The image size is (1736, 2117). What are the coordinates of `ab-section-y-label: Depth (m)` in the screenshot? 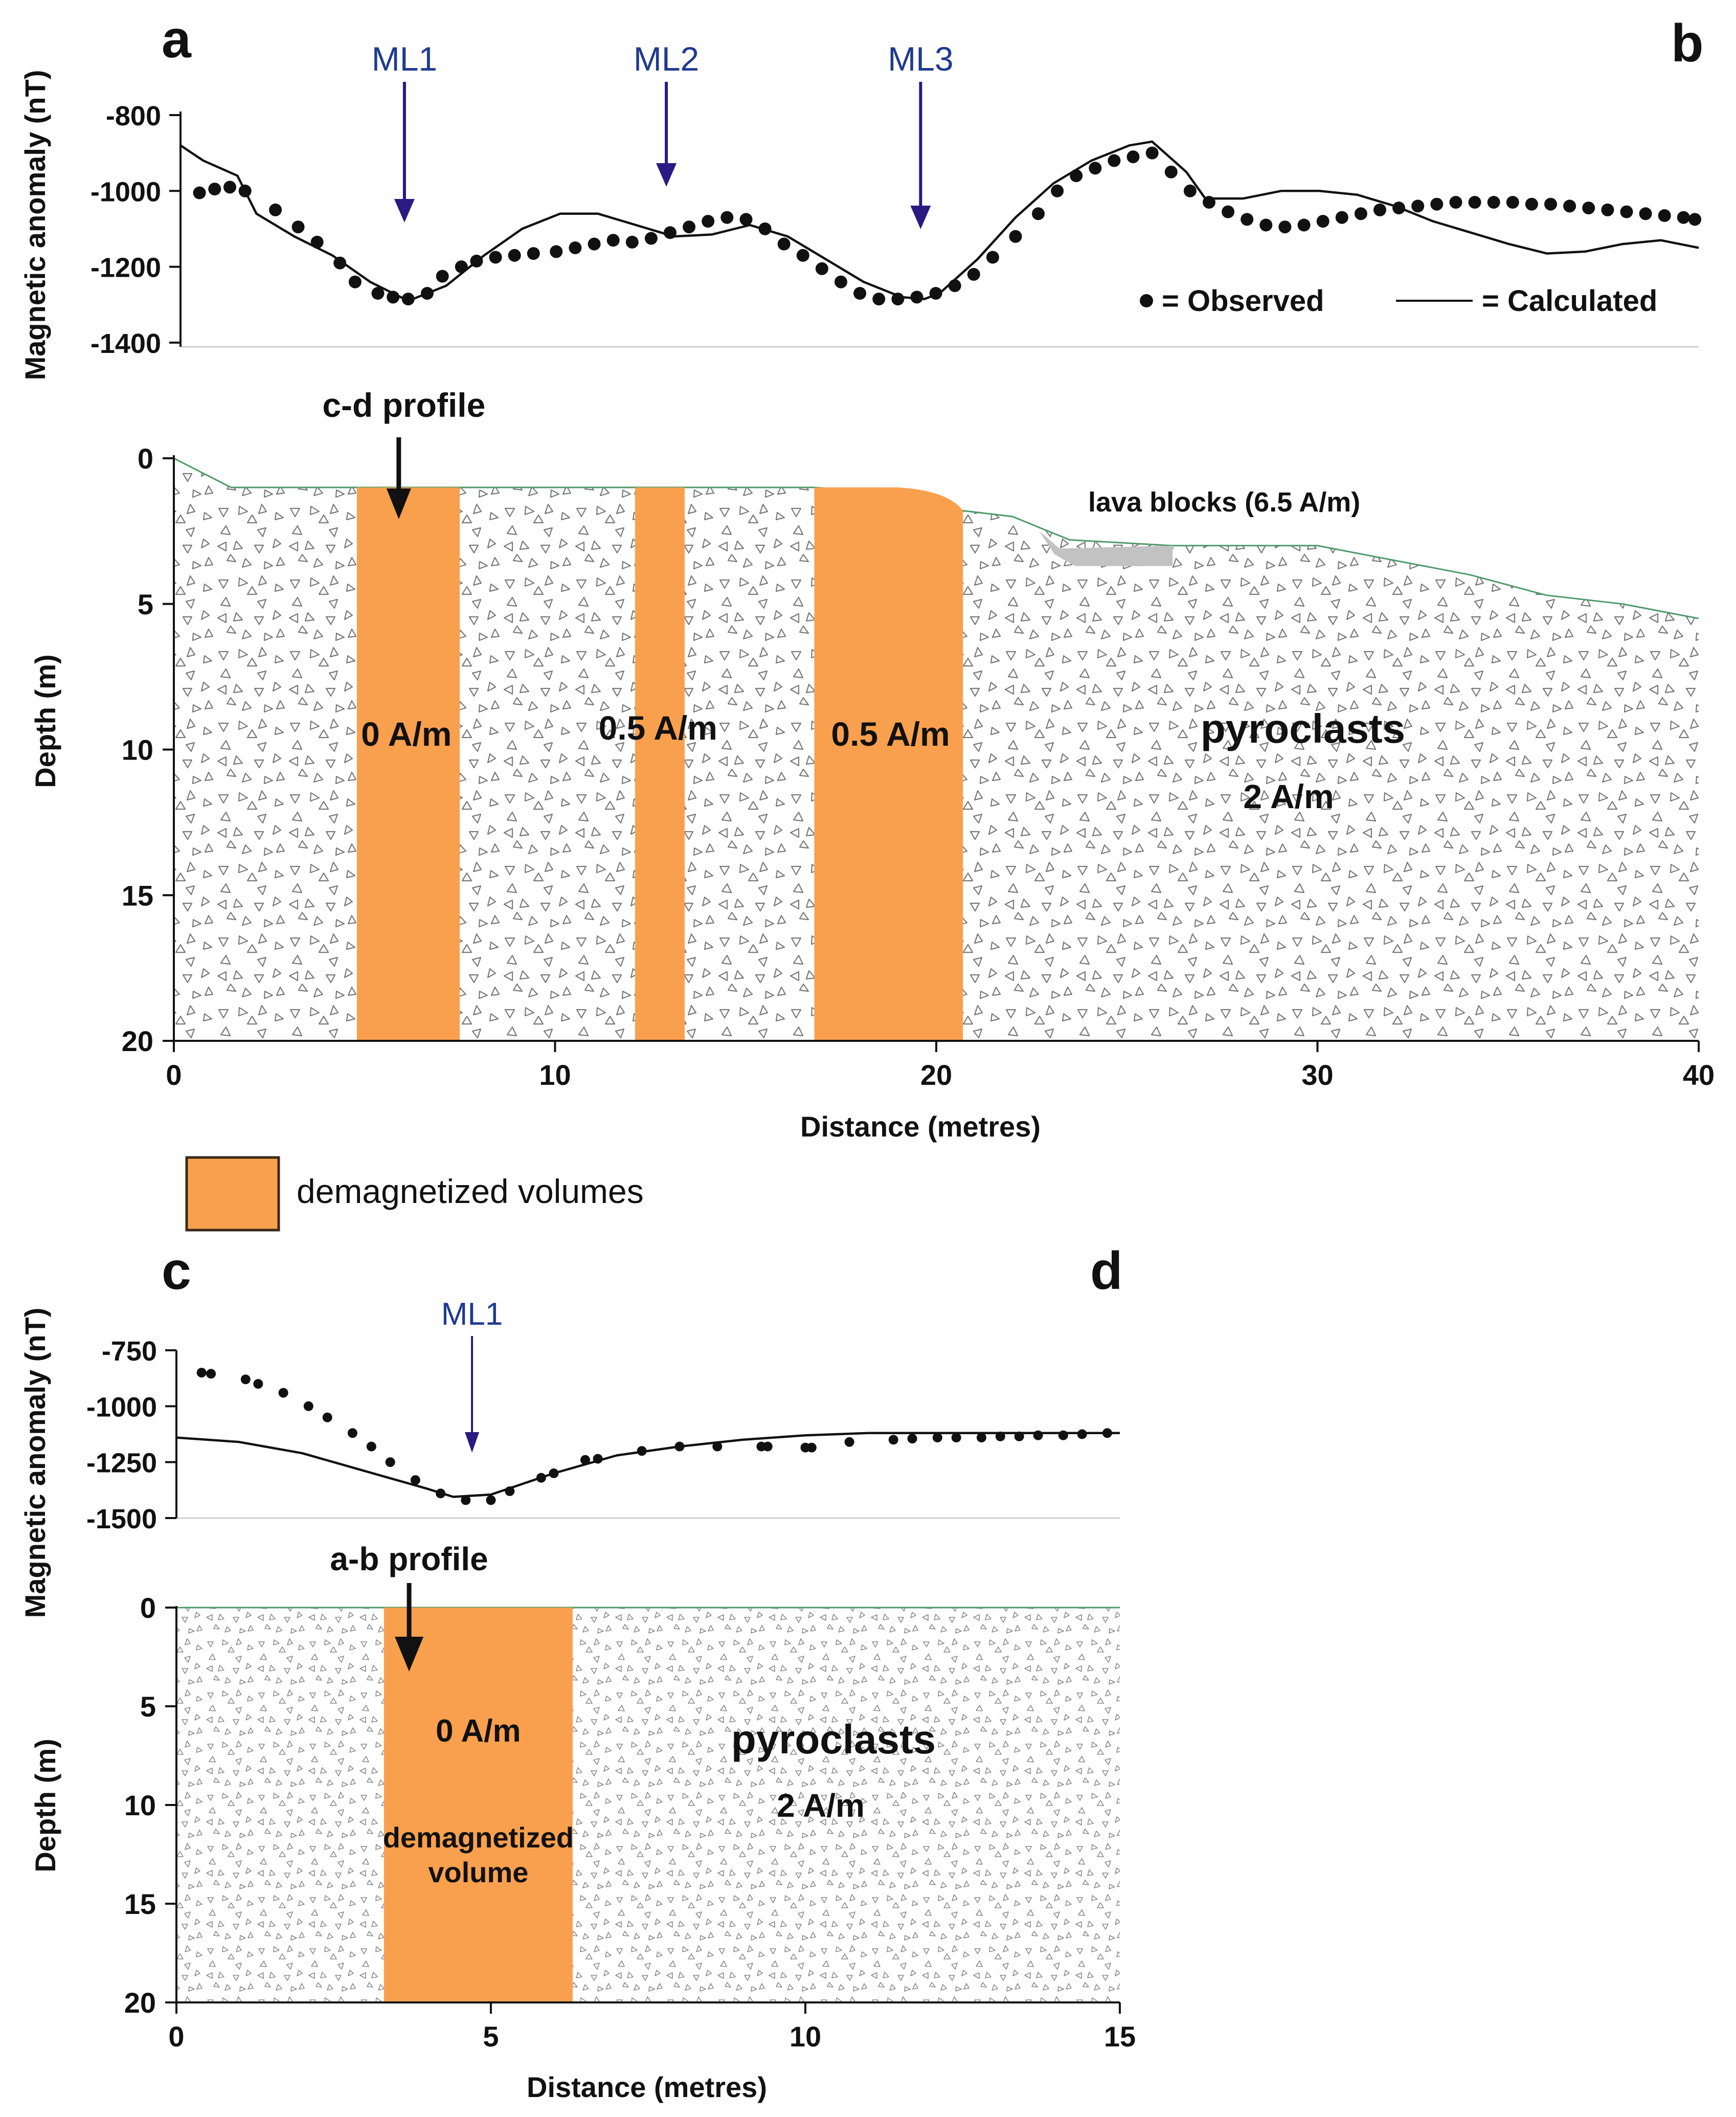 It's located at (45, 721).